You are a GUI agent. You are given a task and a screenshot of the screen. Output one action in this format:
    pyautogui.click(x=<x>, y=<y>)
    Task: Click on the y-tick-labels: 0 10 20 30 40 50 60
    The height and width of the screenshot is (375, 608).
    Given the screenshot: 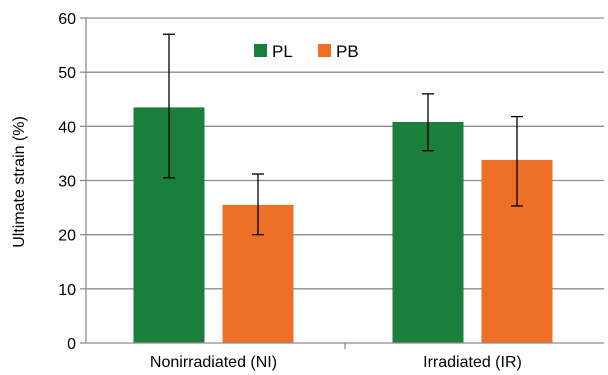 What is the action you would take?
    pyautogui.click(x=67, y=182)
    